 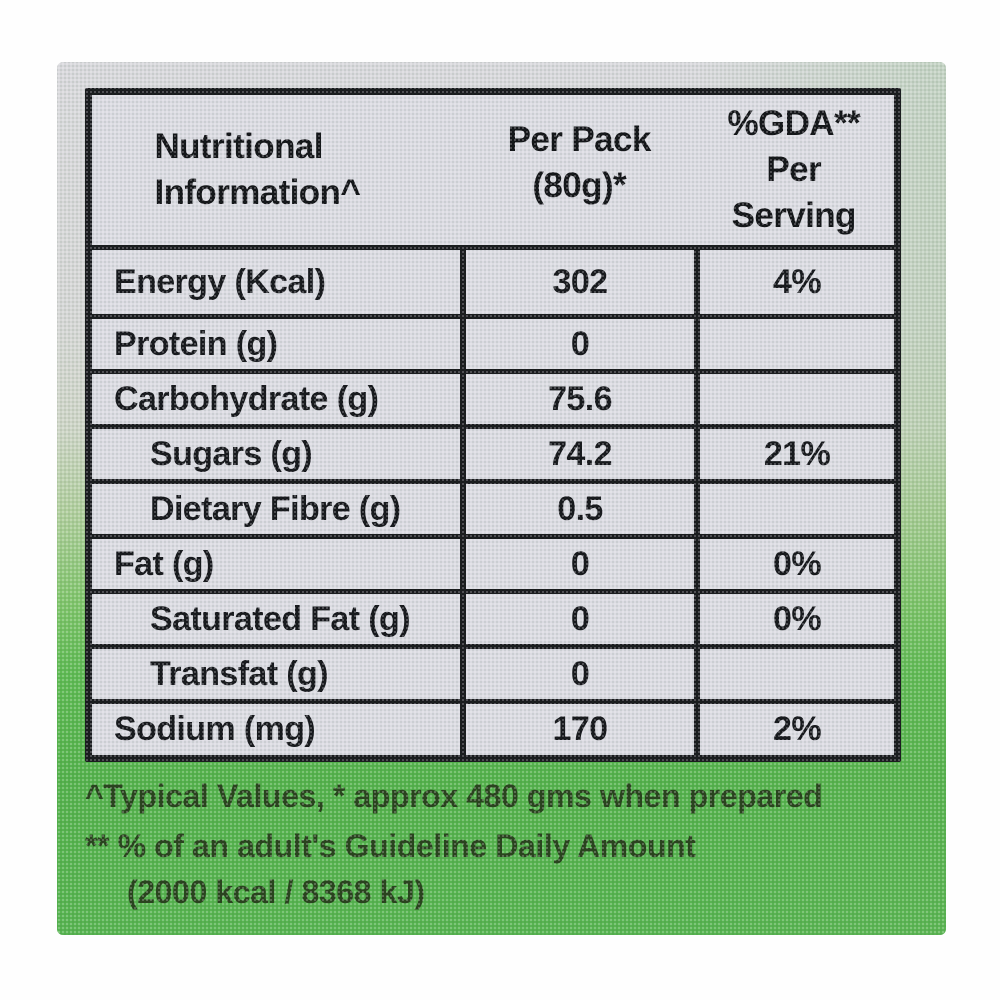 I want to click on row-fat-per-pack: 0, so click(x=580, y=564).